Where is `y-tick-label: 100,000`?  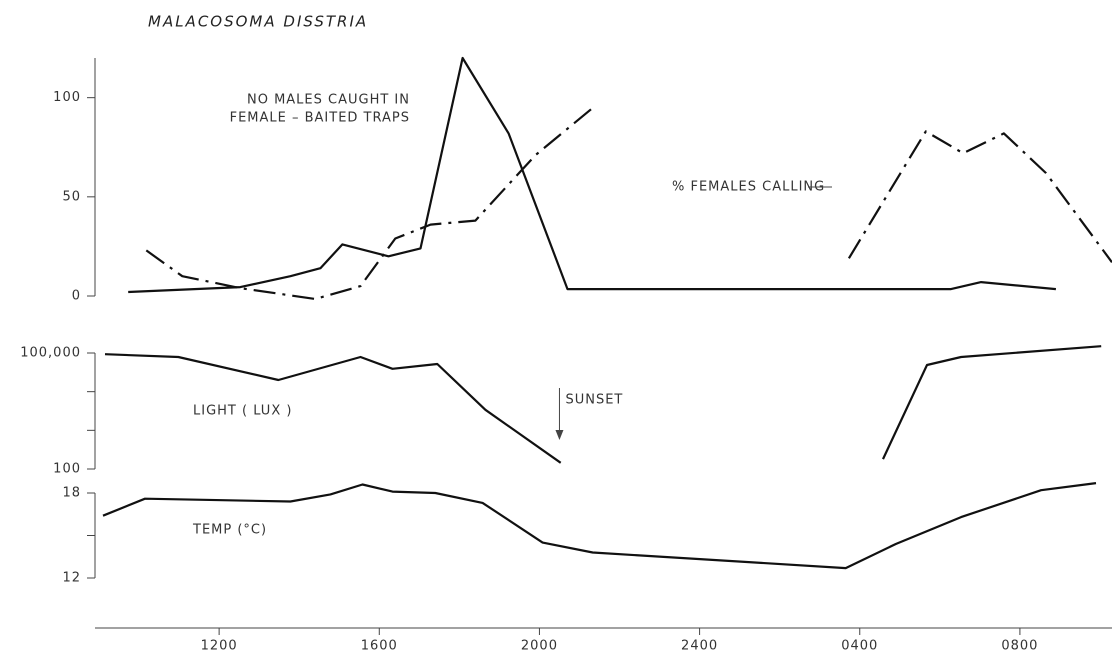
y-tick-label: 100,000 is located at coordinates (50, 353).